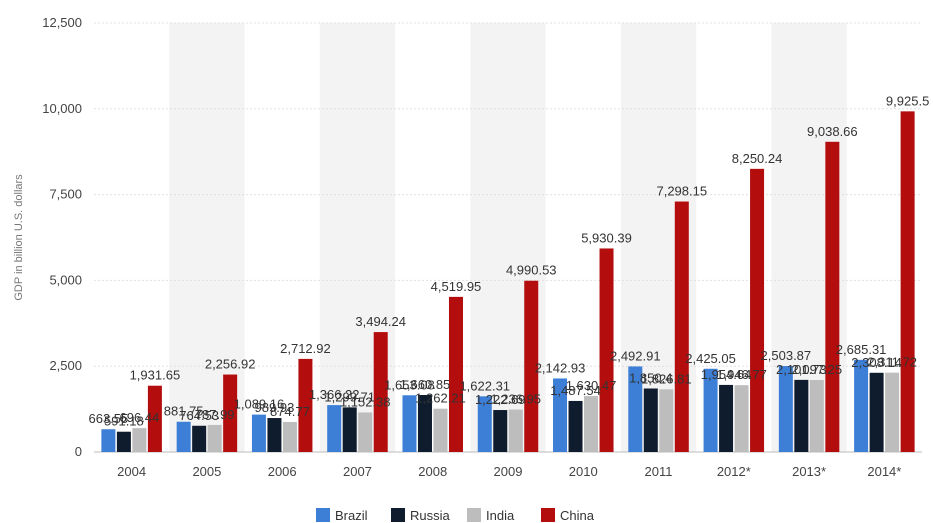 The image size is (933, 523). Describe the element at coordinates (206, 471) in the screenshot. I see `x-tick-label: 2005` at that location.